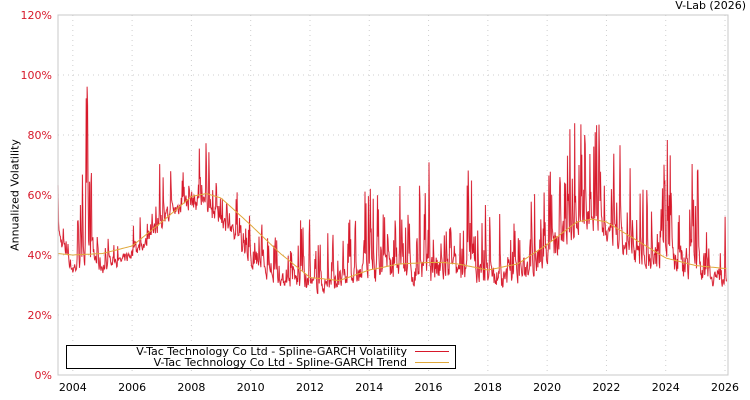  I want to click on svg-text: 2010, so click(251, 387).